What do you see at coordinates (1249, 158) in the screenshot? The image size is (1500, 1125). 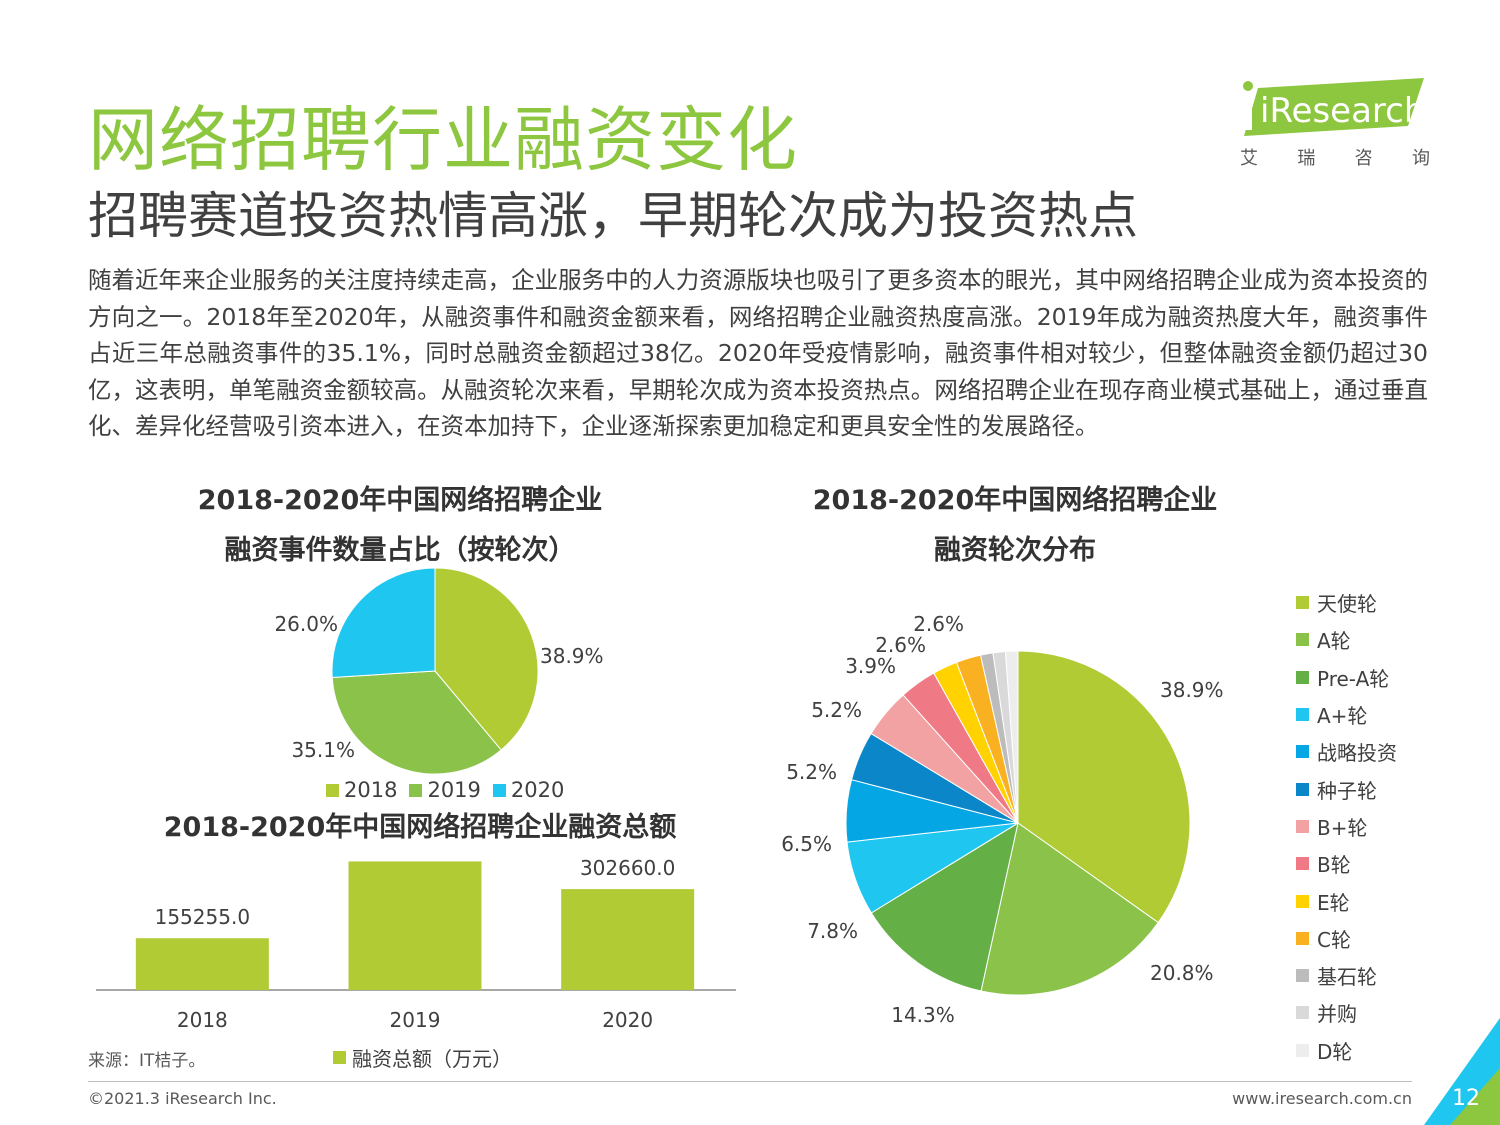 I see `logo-cn-char: 艾` at bounding box center [1249, 158].